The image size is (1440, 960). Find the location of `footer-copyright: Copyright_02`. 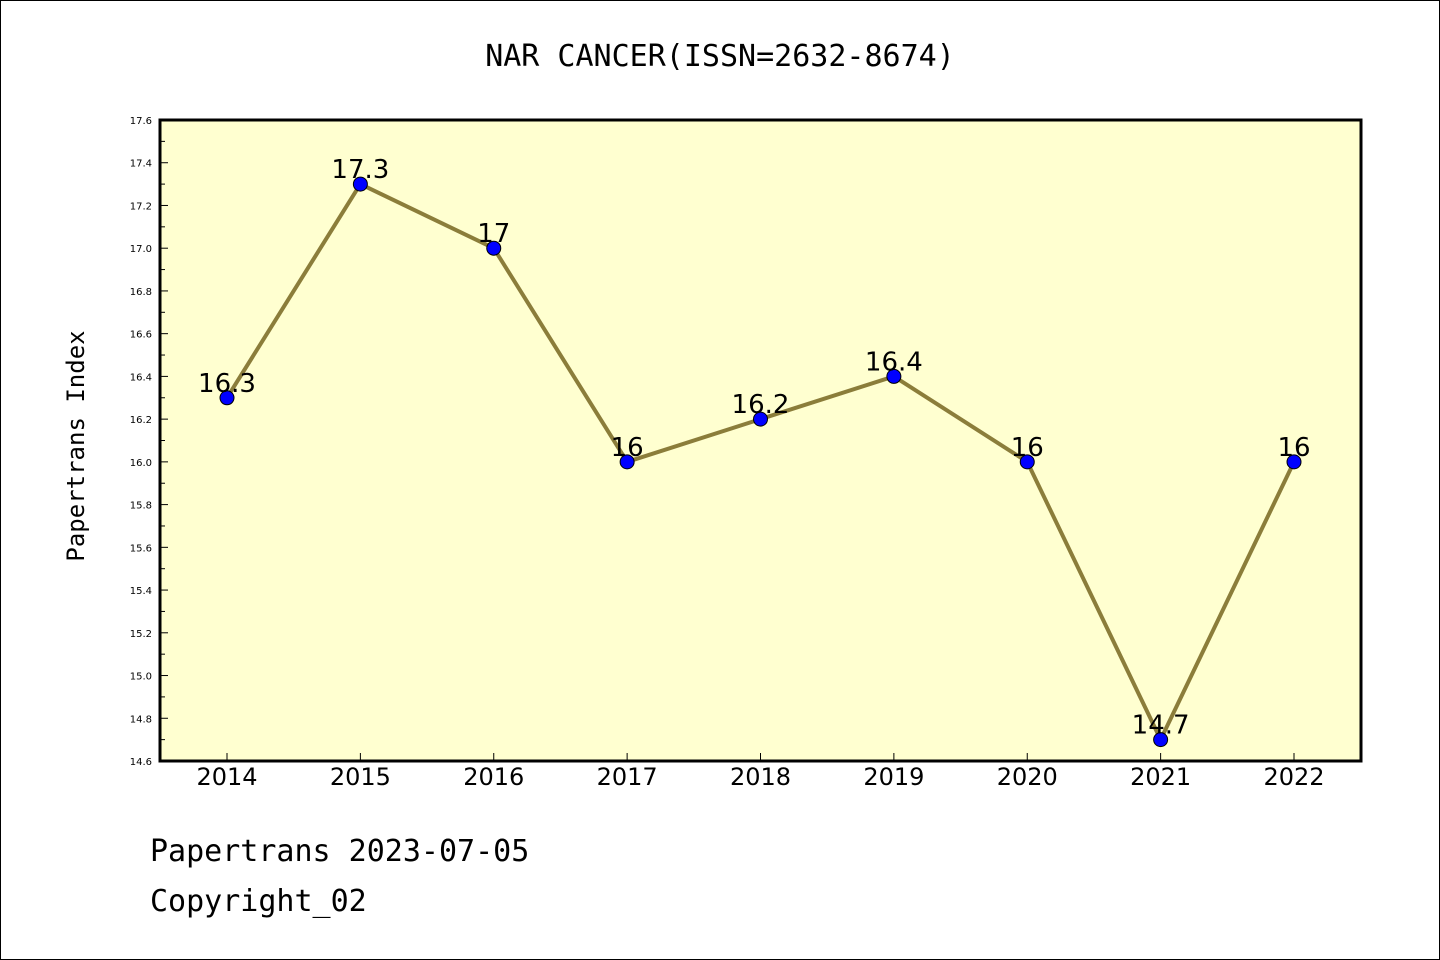

footer-copyright: Copyright_02 is located at coordinates (258, 901).